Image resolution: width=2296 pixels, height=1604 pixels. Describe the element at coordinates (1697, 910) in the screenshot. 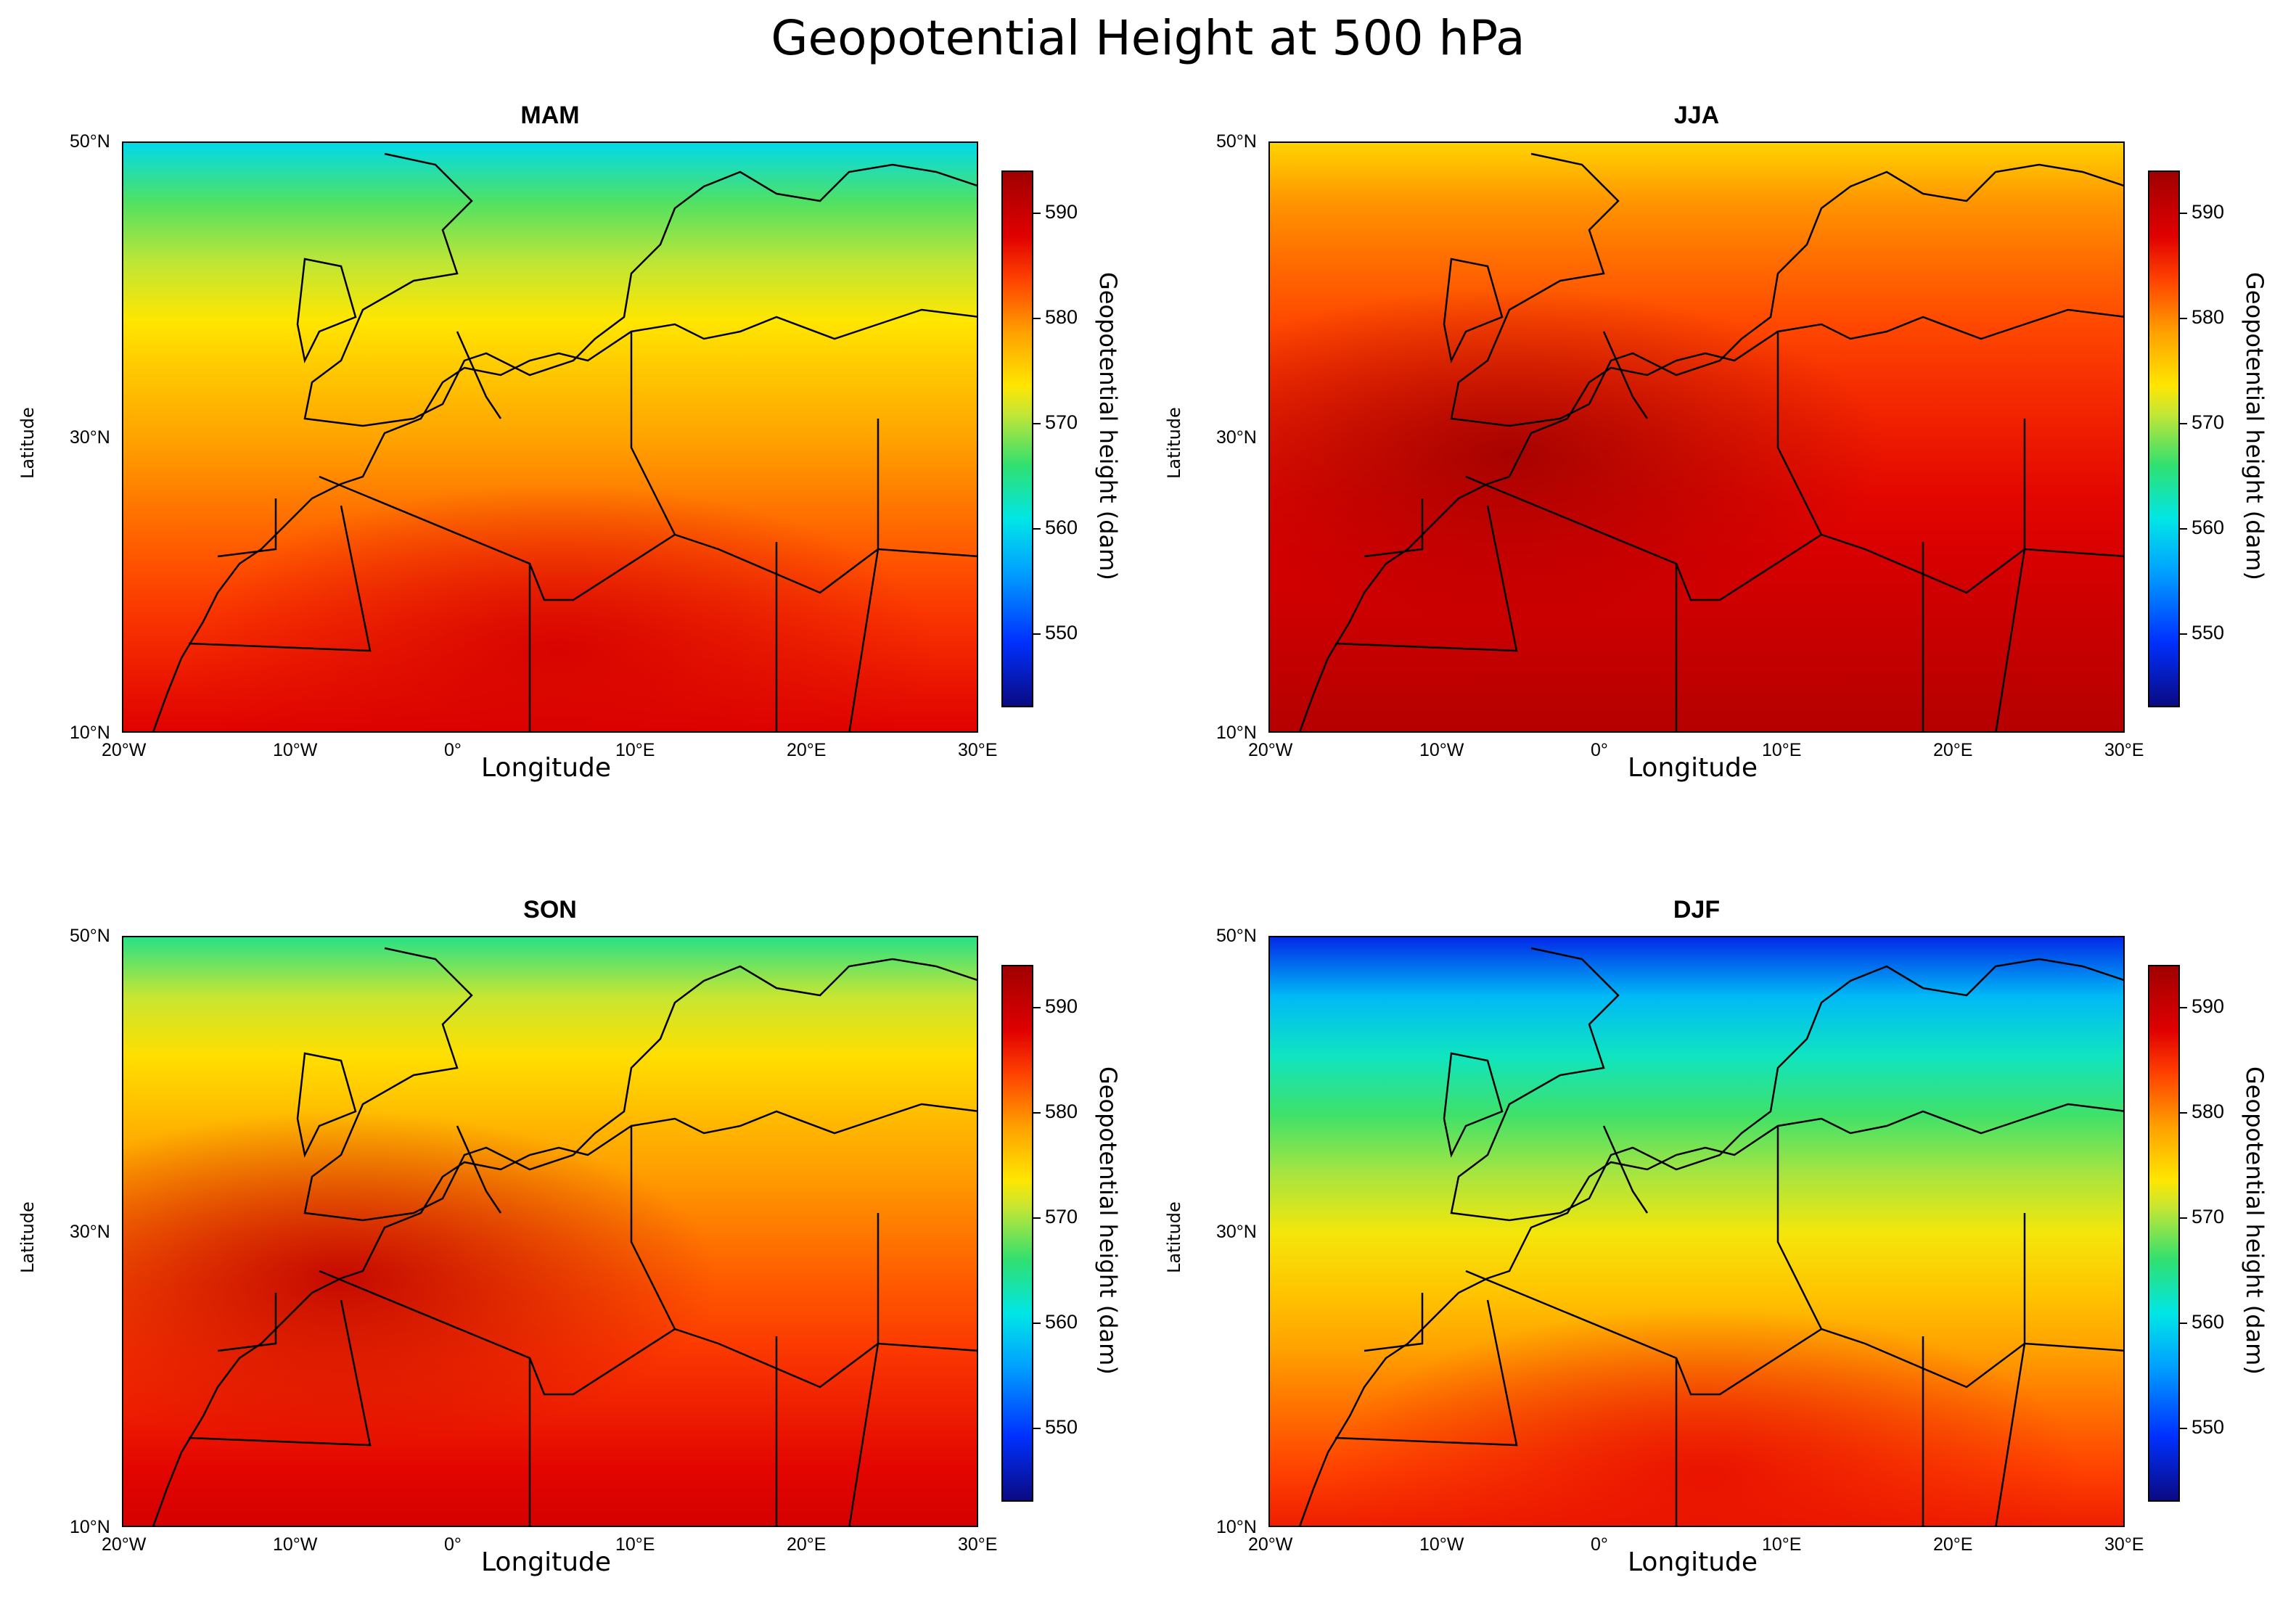

I see `panel-title: DJF` at that location.